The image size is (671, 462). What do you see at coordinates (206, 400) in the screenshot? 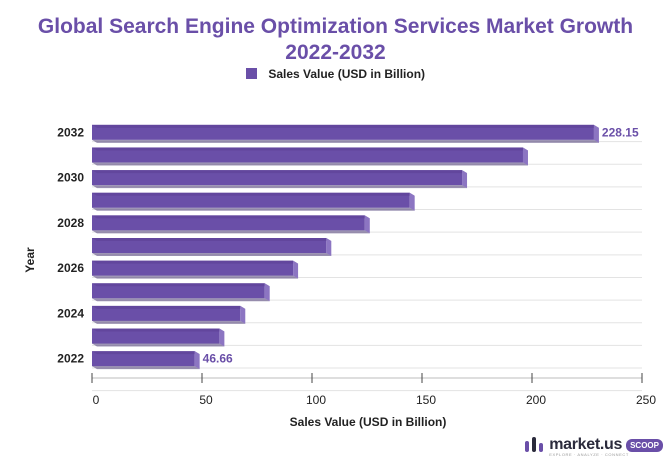
I see `x-tick-label: 50` at bounding box center [206, 400].